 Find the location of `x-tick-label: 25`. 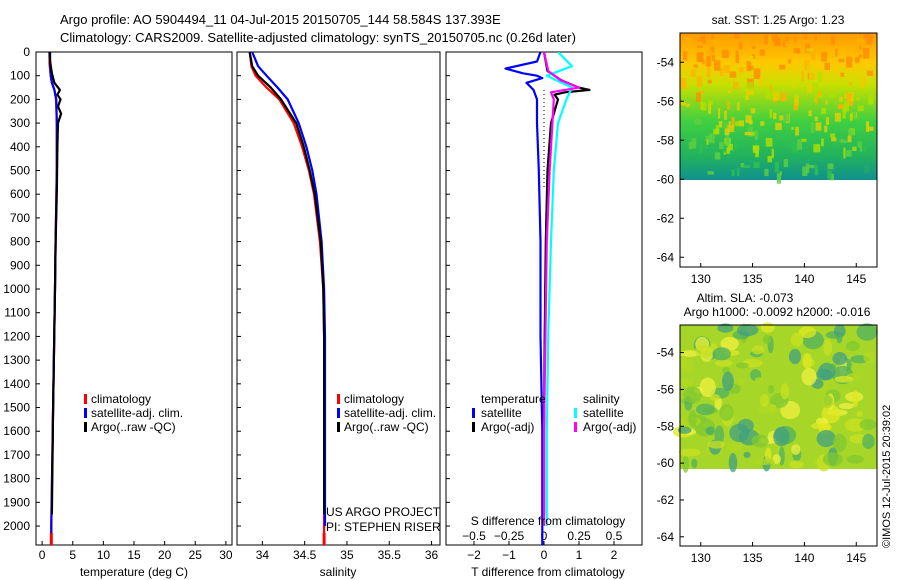

x-tick-label: 25 is located at coordinates (196, 555).